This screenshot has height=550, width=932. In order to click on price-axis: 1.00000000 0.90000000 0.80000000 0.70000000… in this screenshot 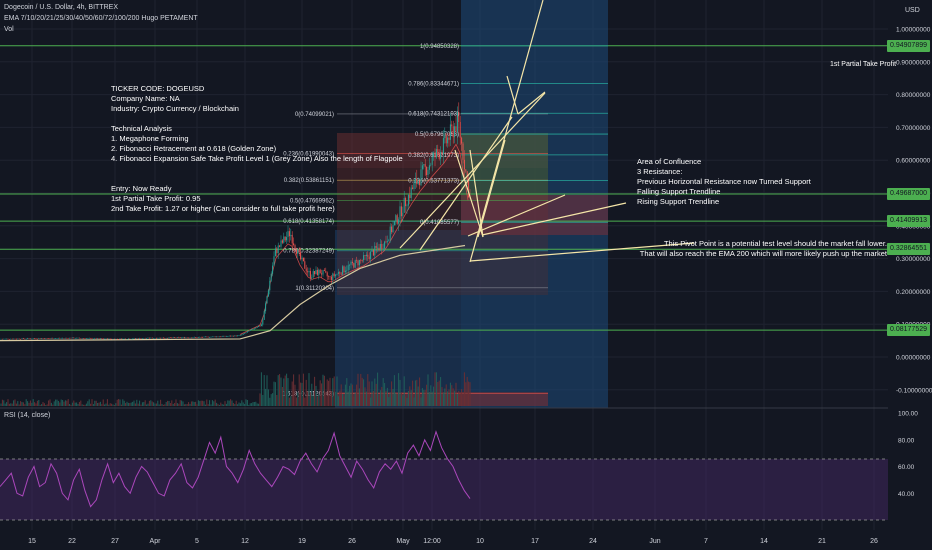, I will do `click(914, 211)`.